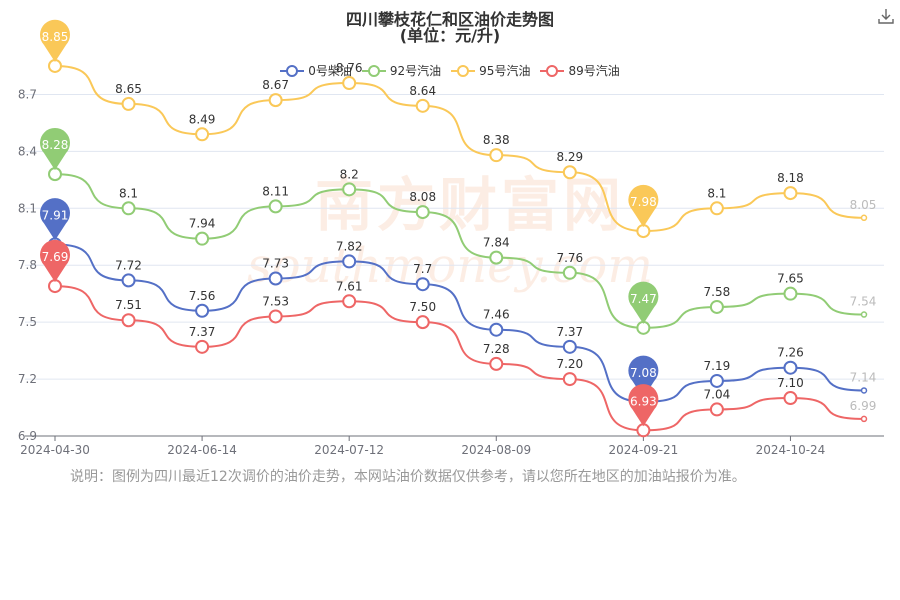  What do you see at coordinates (790, 383) in the screenshot?
I see `data-label: 7.10` at bounding box center [790, 383].